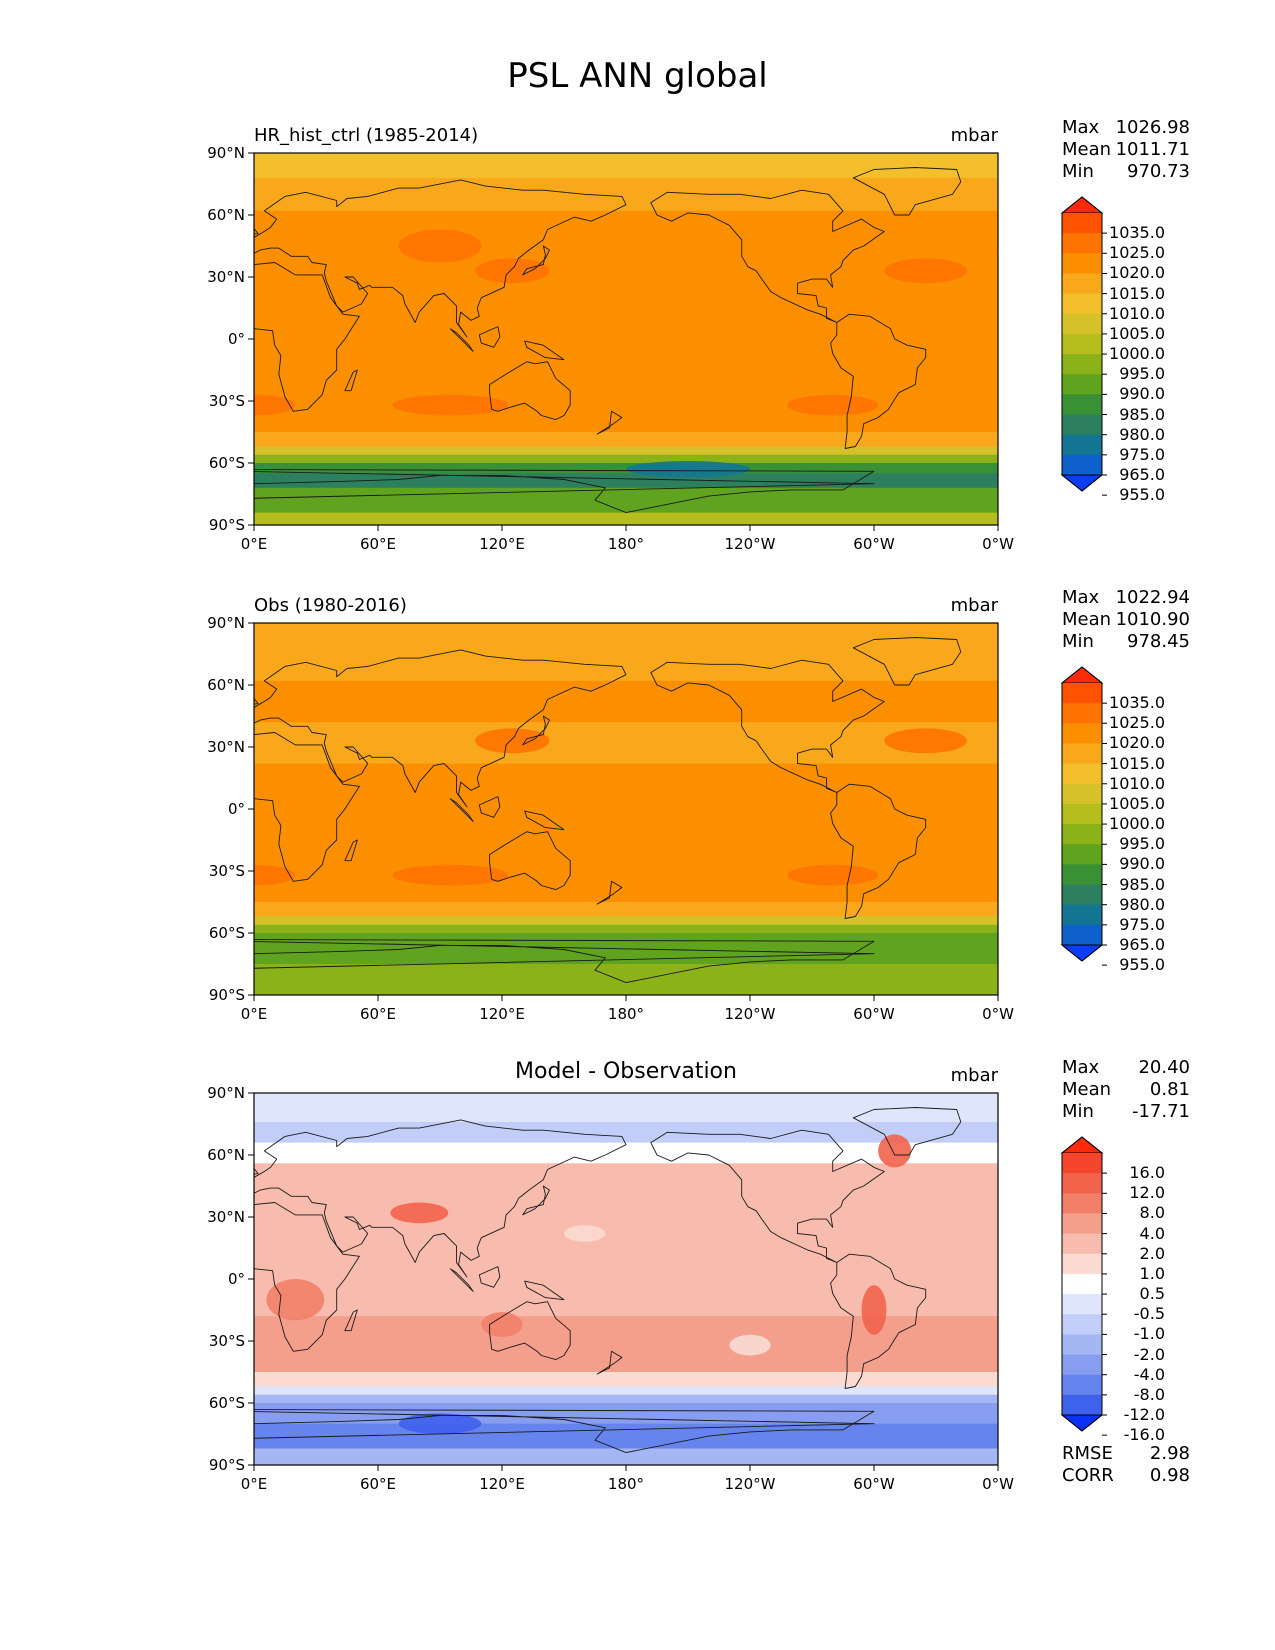 This screenshot has width=1275, height=1650. I want to click on difference-stats-block: Max 20.40 Mean 0.81 Min -17.71, so click(1126, 1092).